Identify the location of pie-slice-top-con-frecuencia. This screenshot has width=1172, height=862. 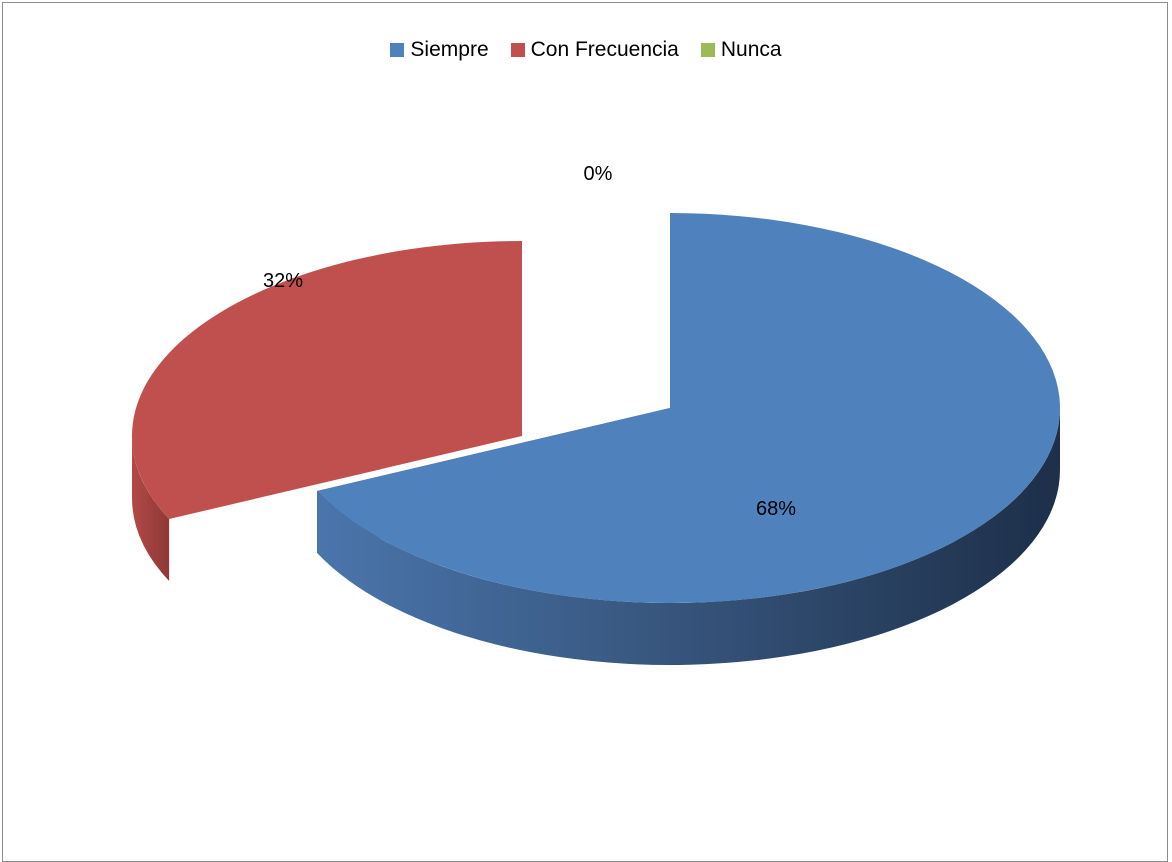
(327, 380).